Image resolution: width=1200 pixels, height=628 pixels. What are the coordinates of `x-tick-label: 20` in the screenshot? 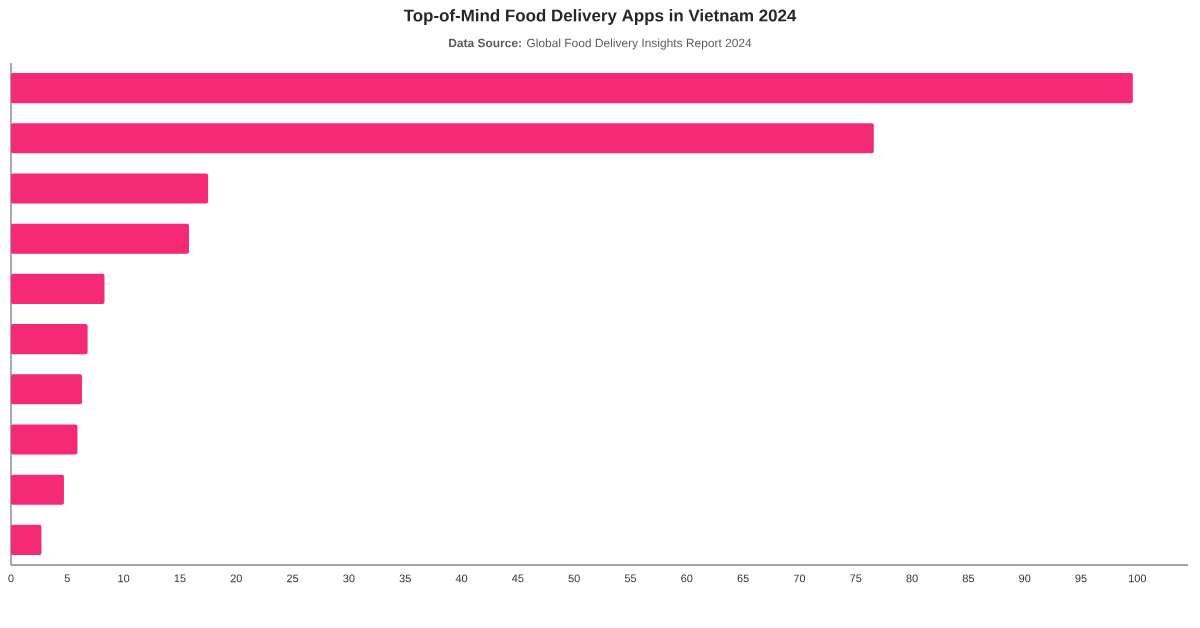 It's located at (236, 578).